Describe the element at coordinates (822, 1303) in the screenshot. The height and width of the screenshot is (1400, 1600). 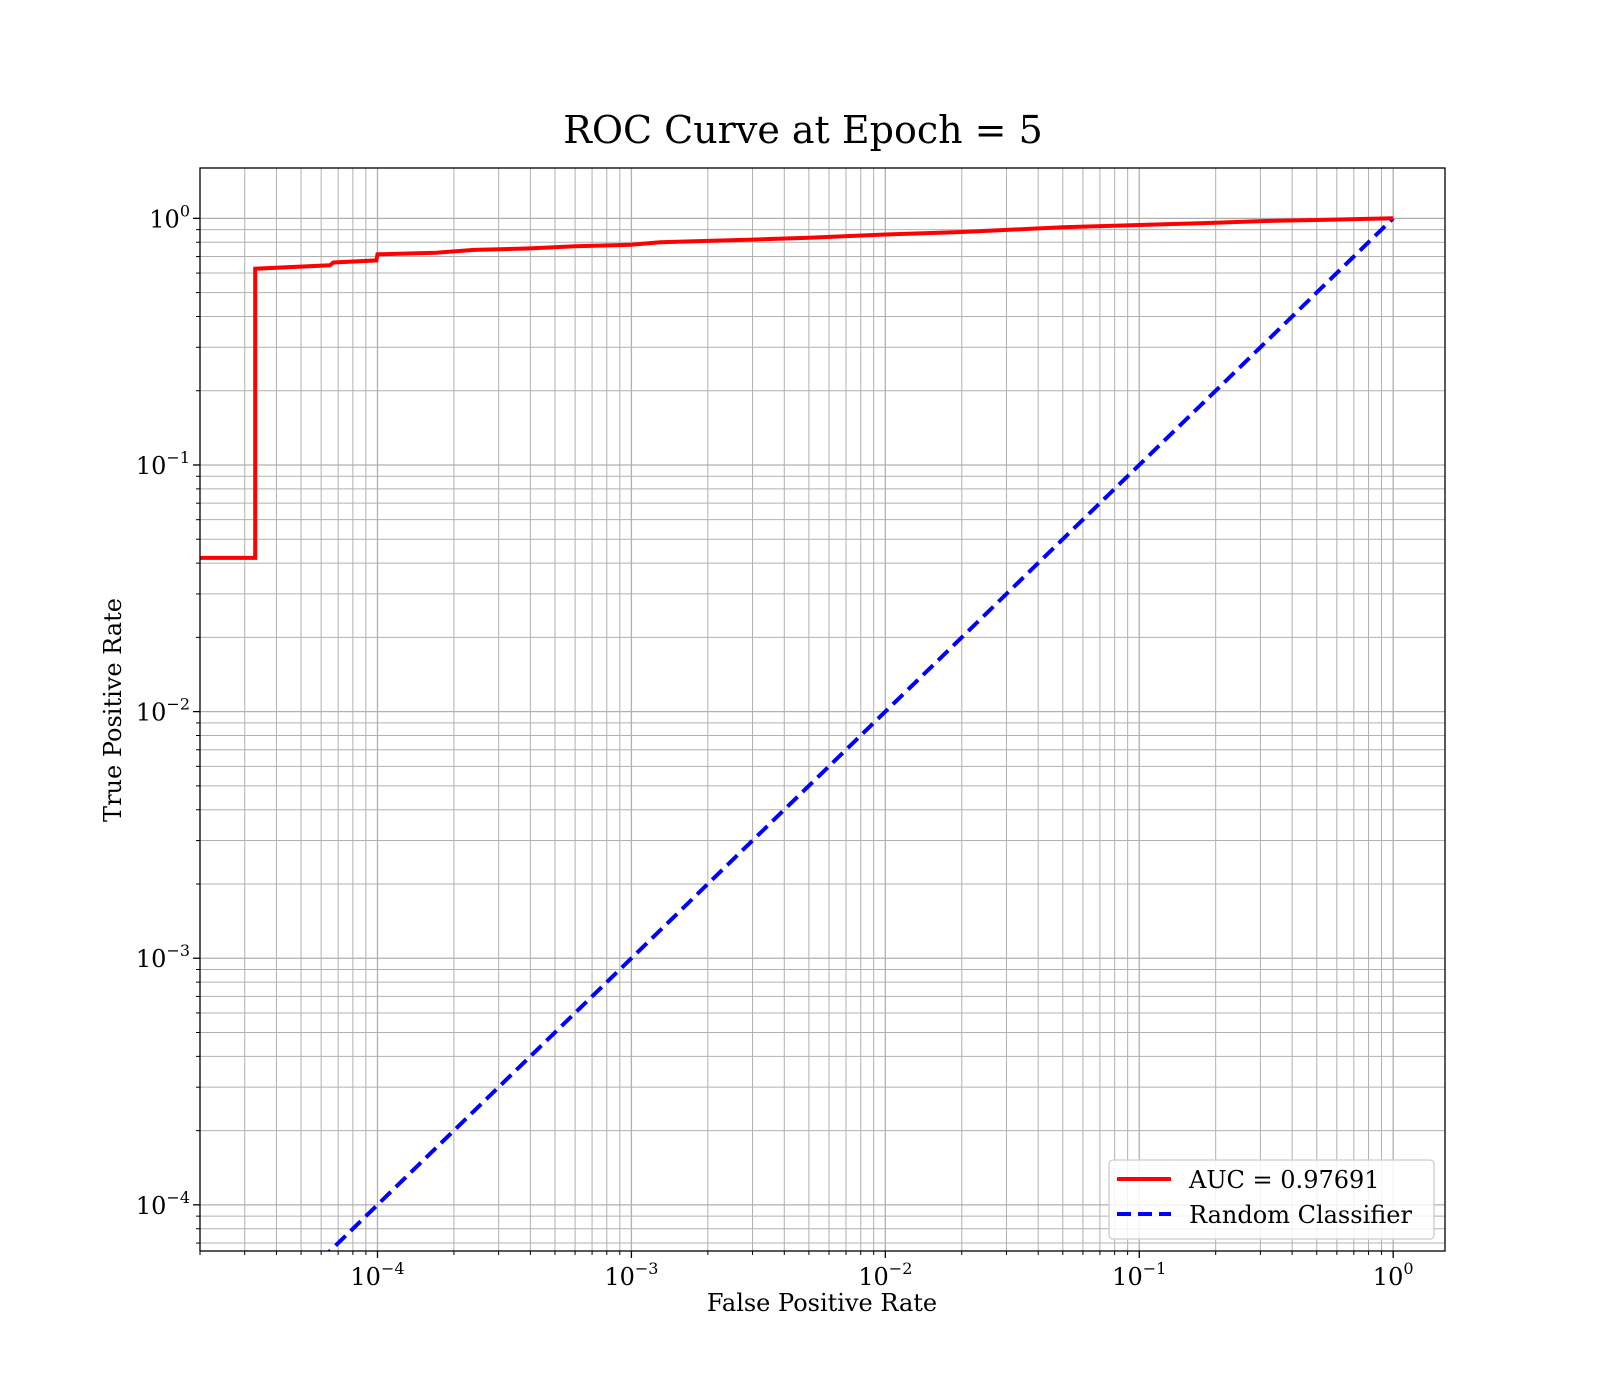
I see `x-axis-label: False Positive Rate` at that location.